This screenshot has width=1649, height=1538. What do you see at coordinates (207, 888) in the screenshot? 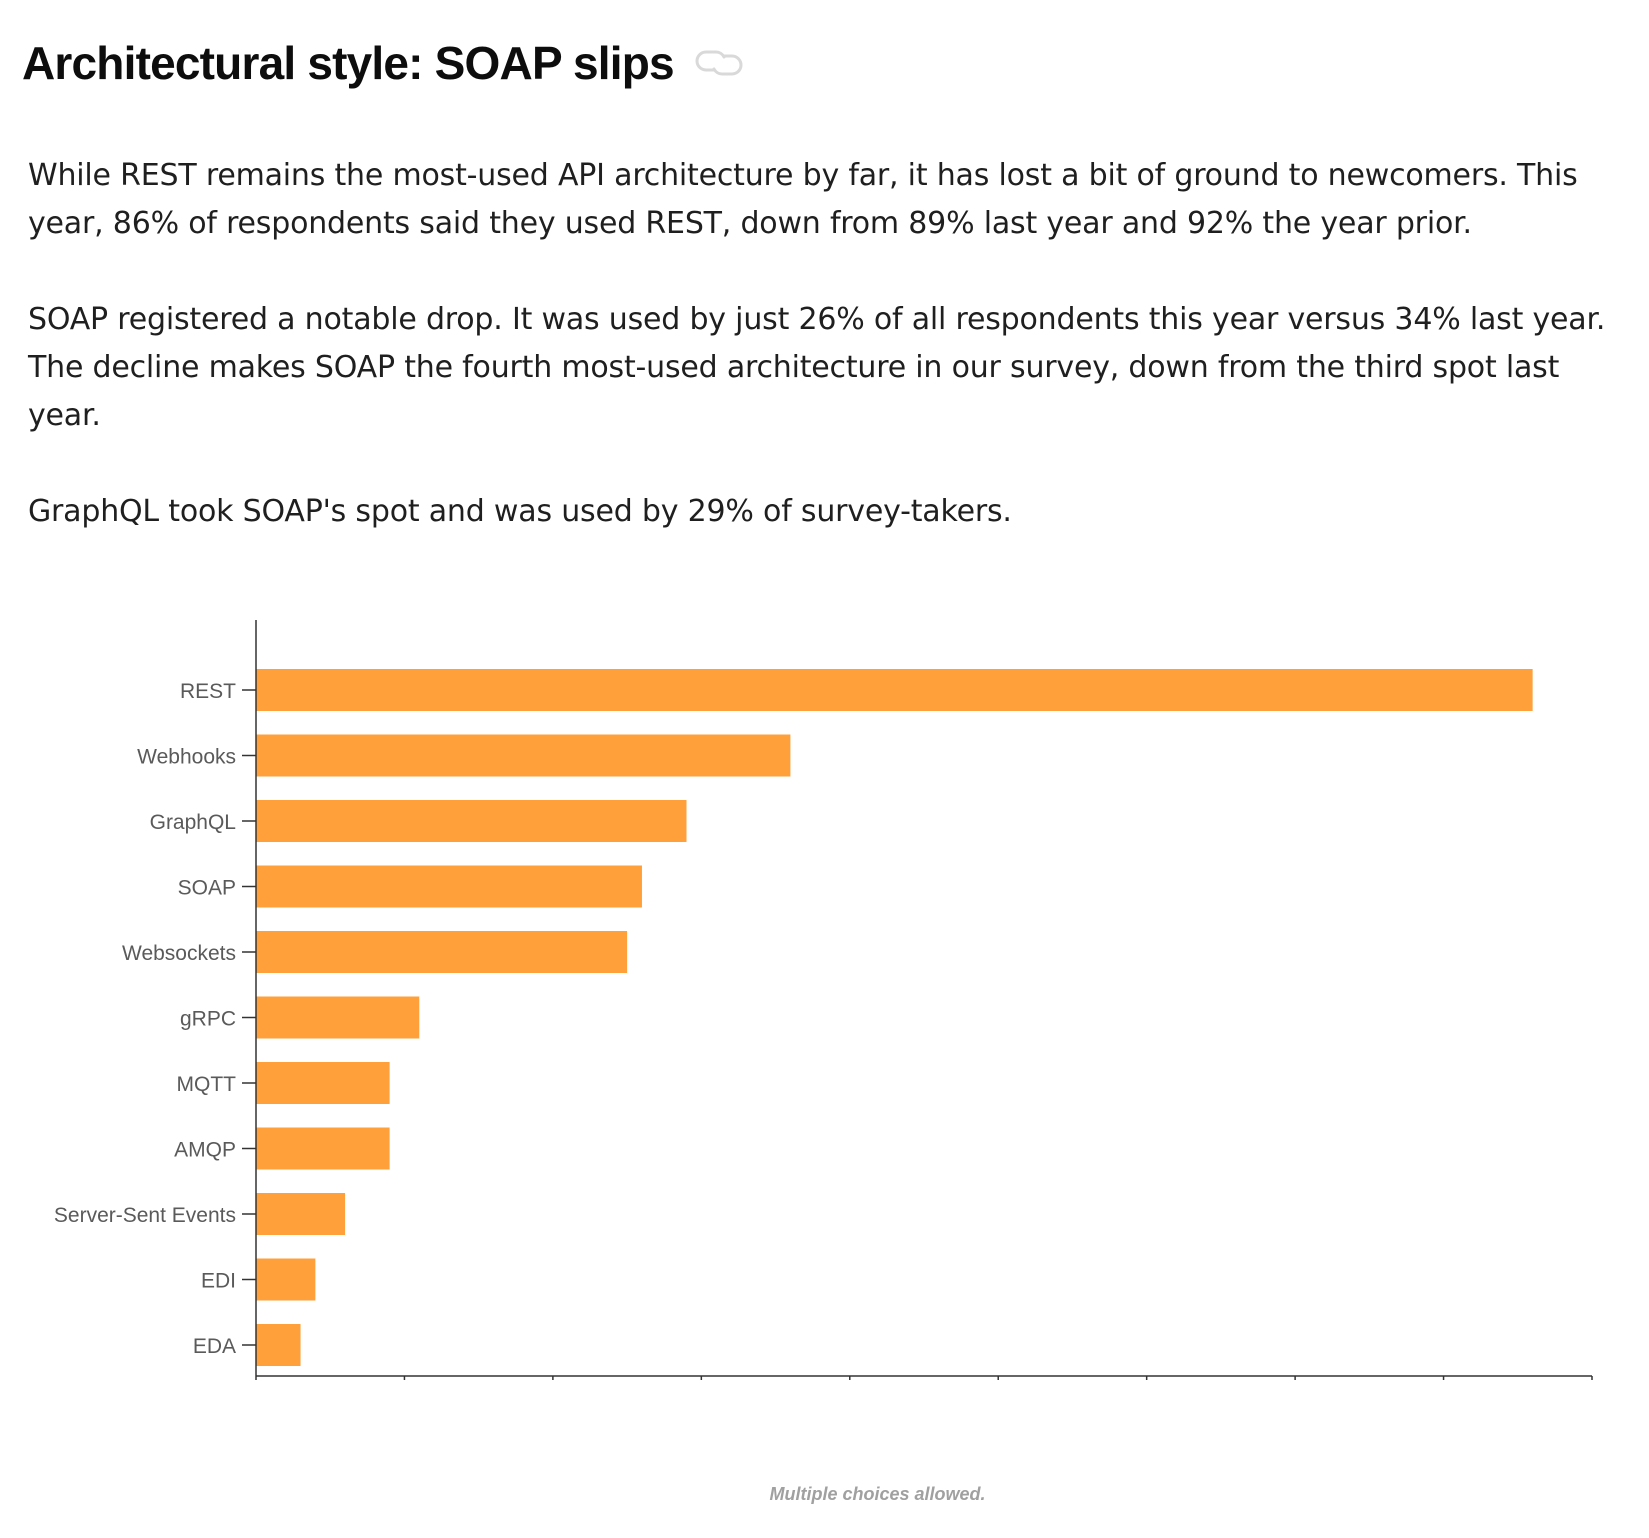
I see `y-tick-label: SOAP` at bounding box center [207, 888].